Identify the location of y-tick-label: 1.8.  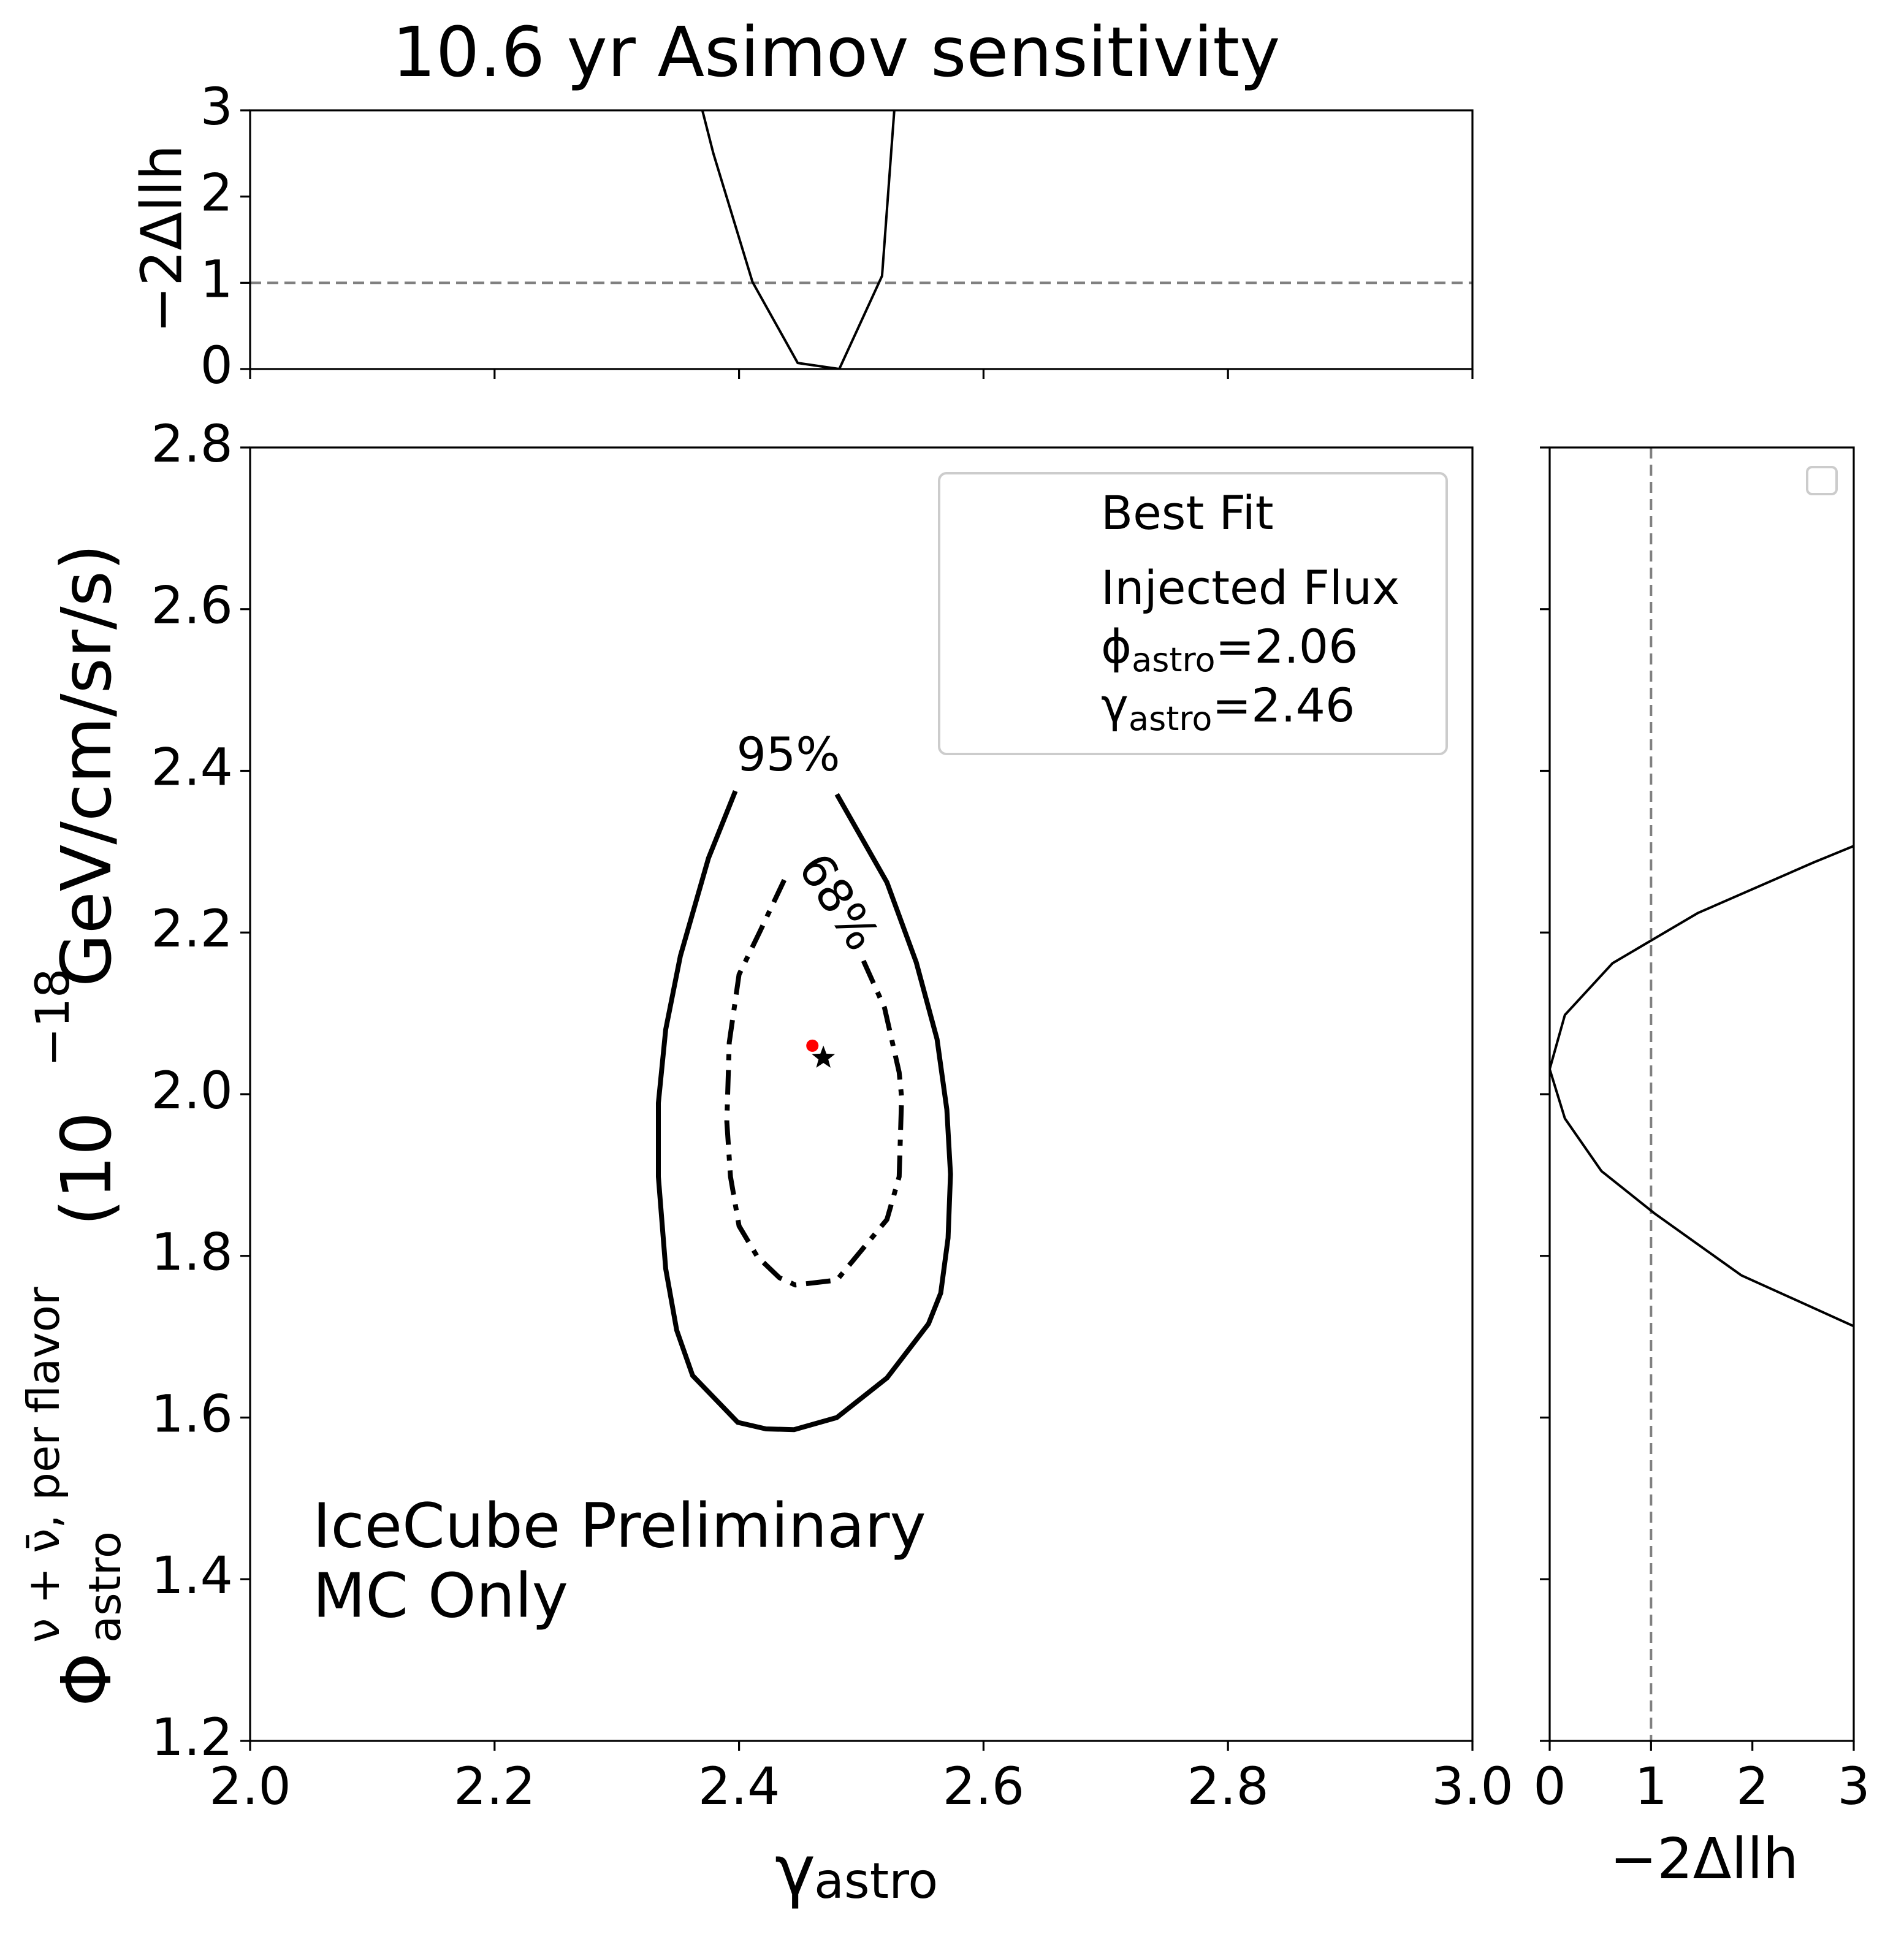
(192, 1252).